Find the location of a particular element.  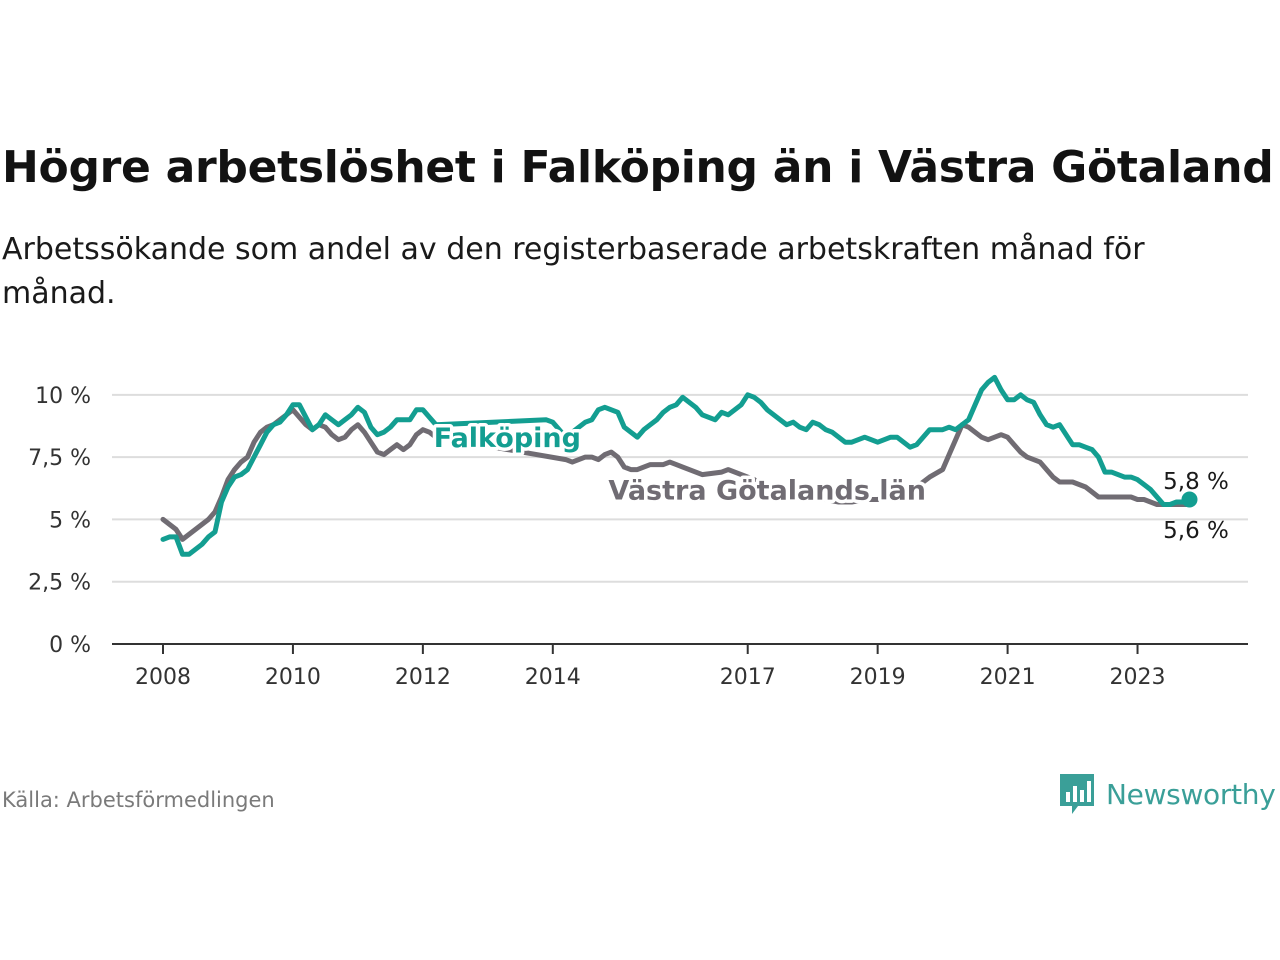

falkoping-series-label-halo: Falköping is located at coordinates (507, 438).